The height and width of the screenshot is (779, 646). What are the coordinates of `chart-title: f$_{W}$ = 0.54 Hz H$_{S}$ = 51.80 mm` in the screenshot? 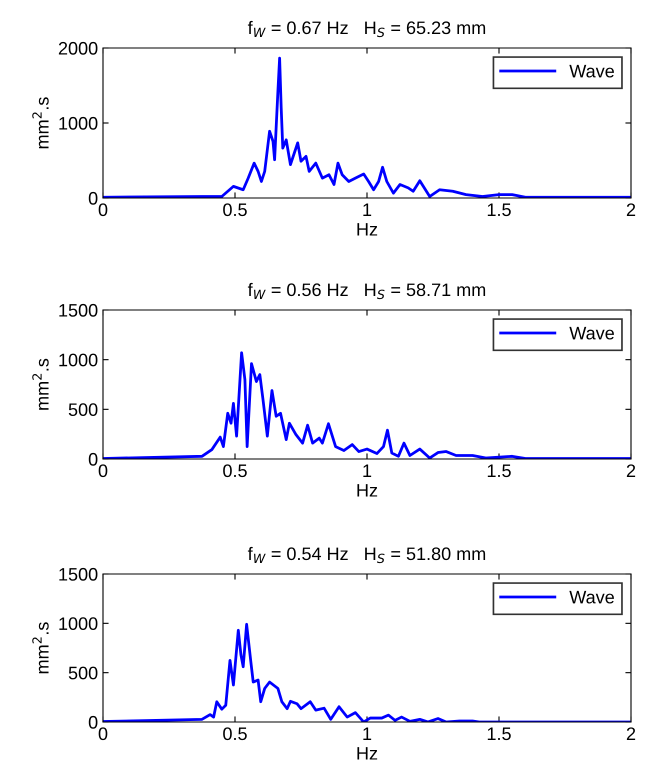 It's located at (367, 555).